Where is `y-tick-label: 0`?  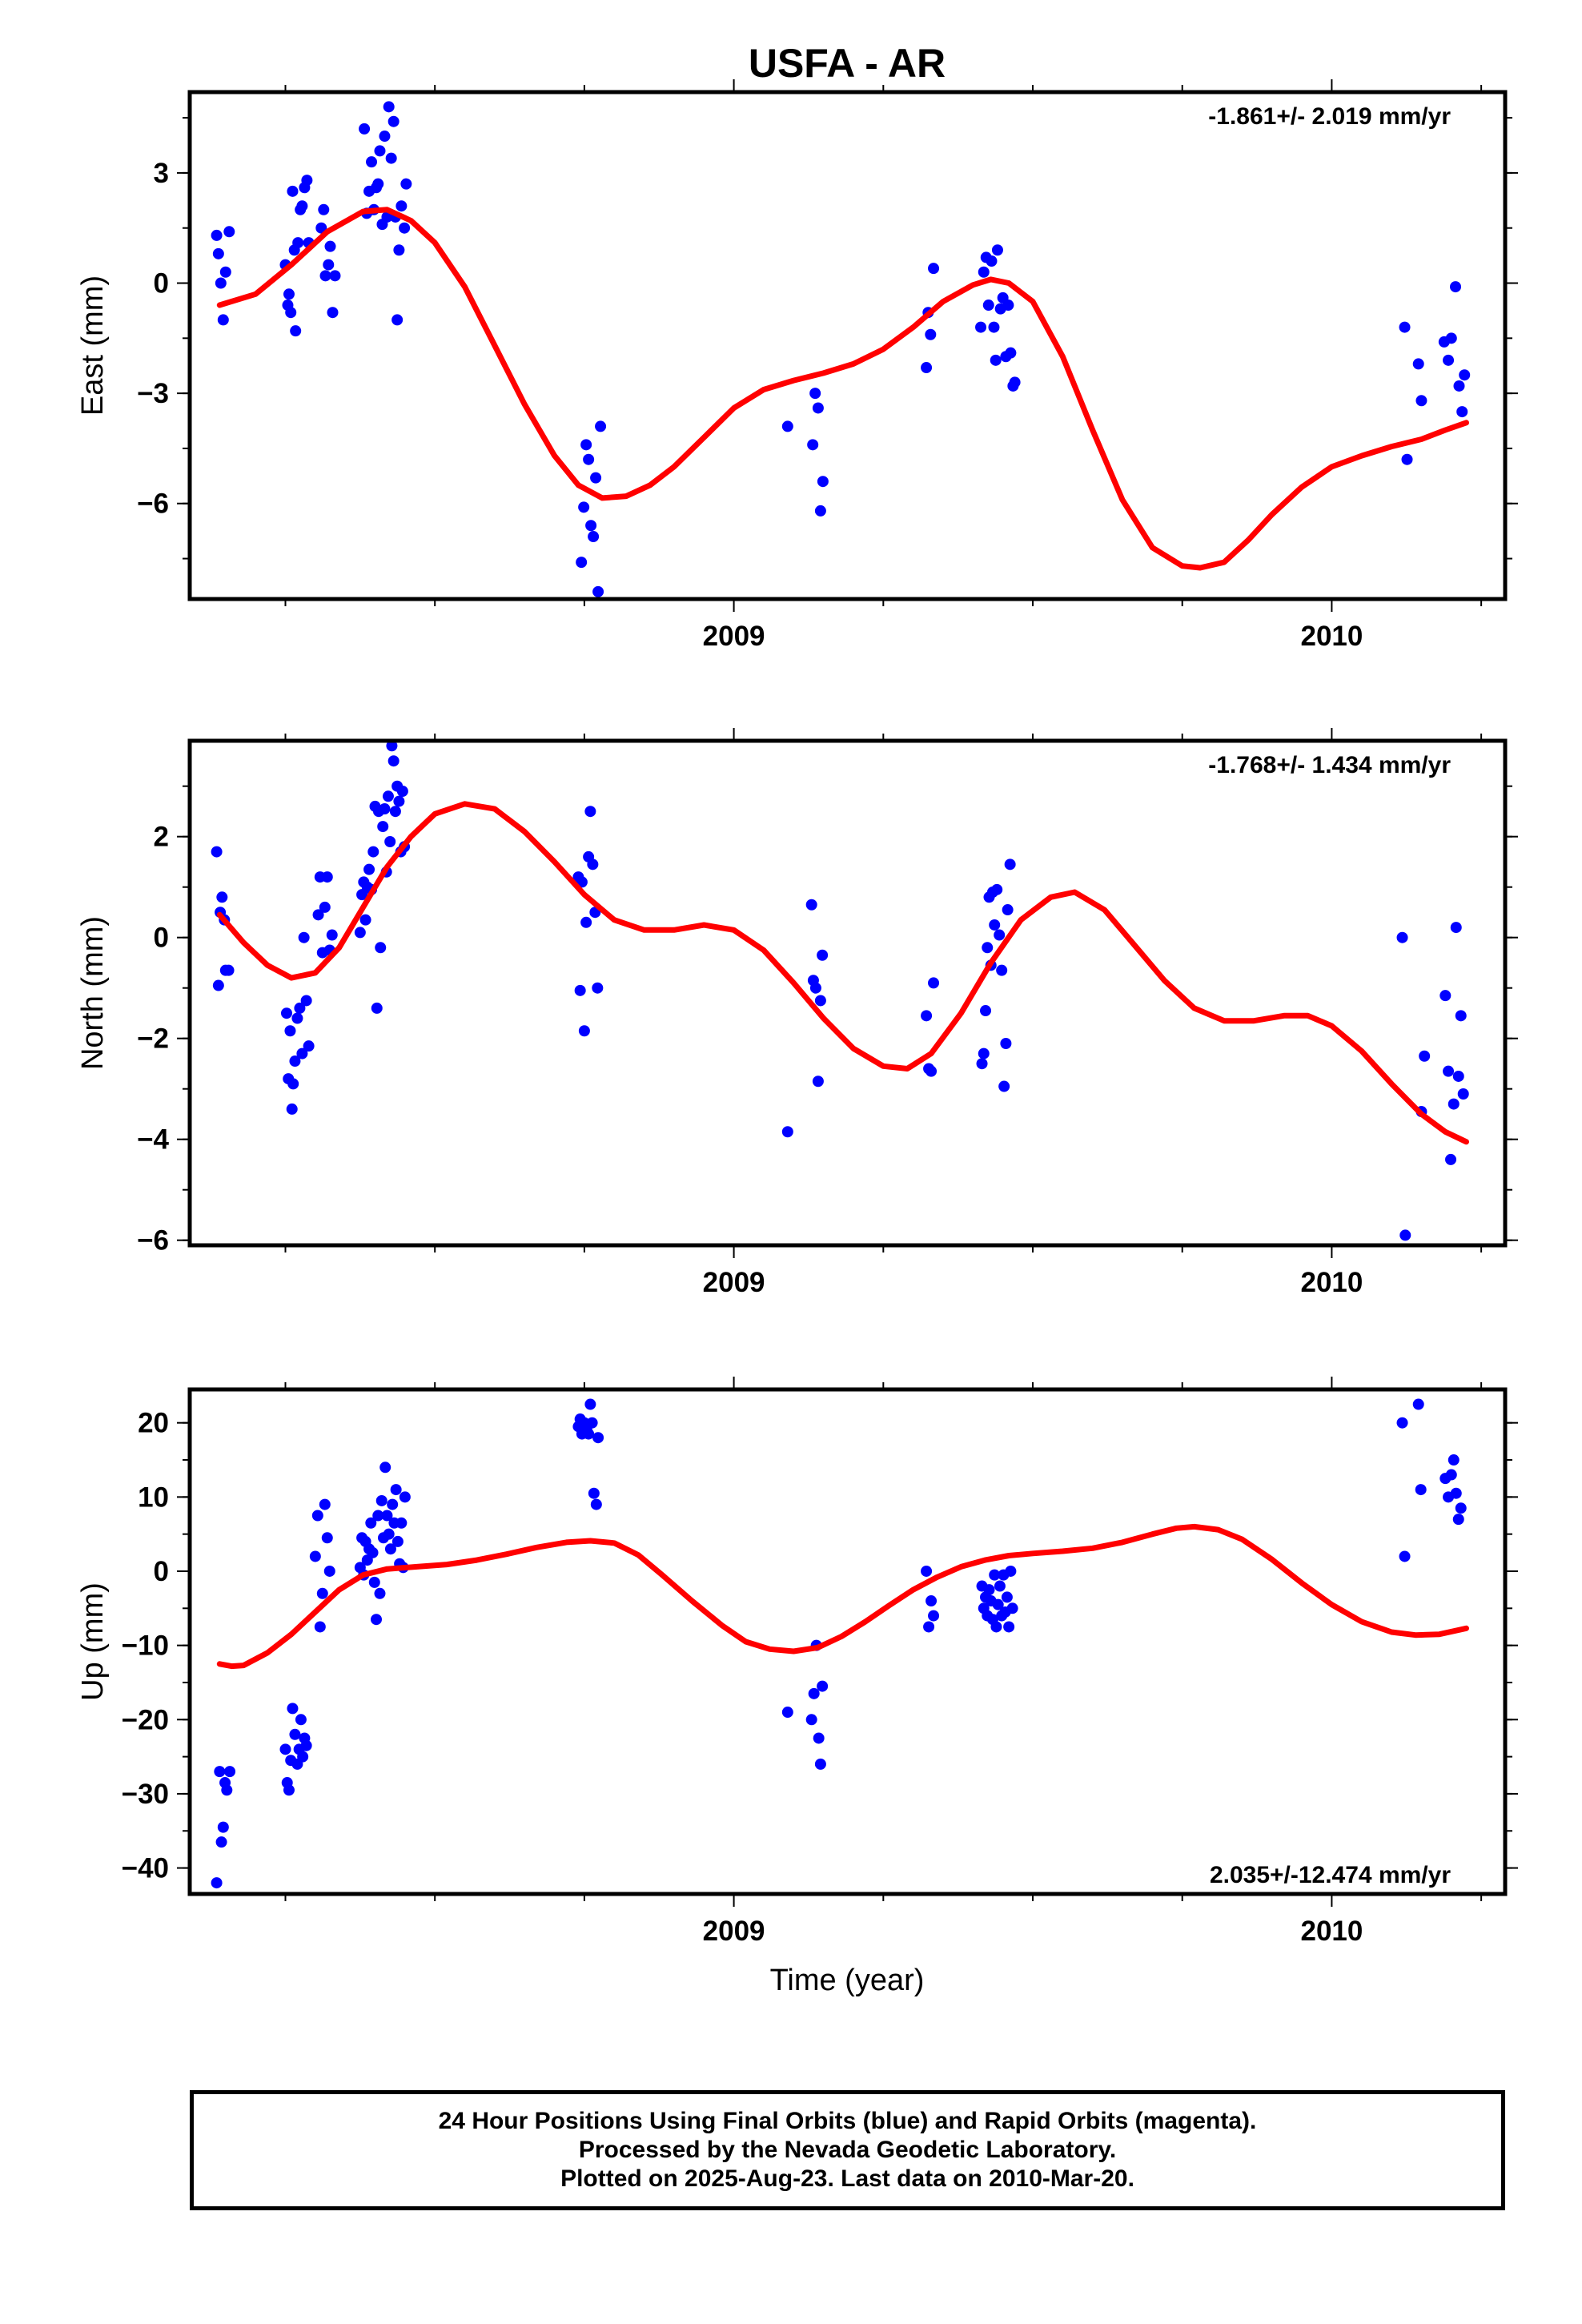
y-tick-label: 0 is located at coordinates (161, 938).